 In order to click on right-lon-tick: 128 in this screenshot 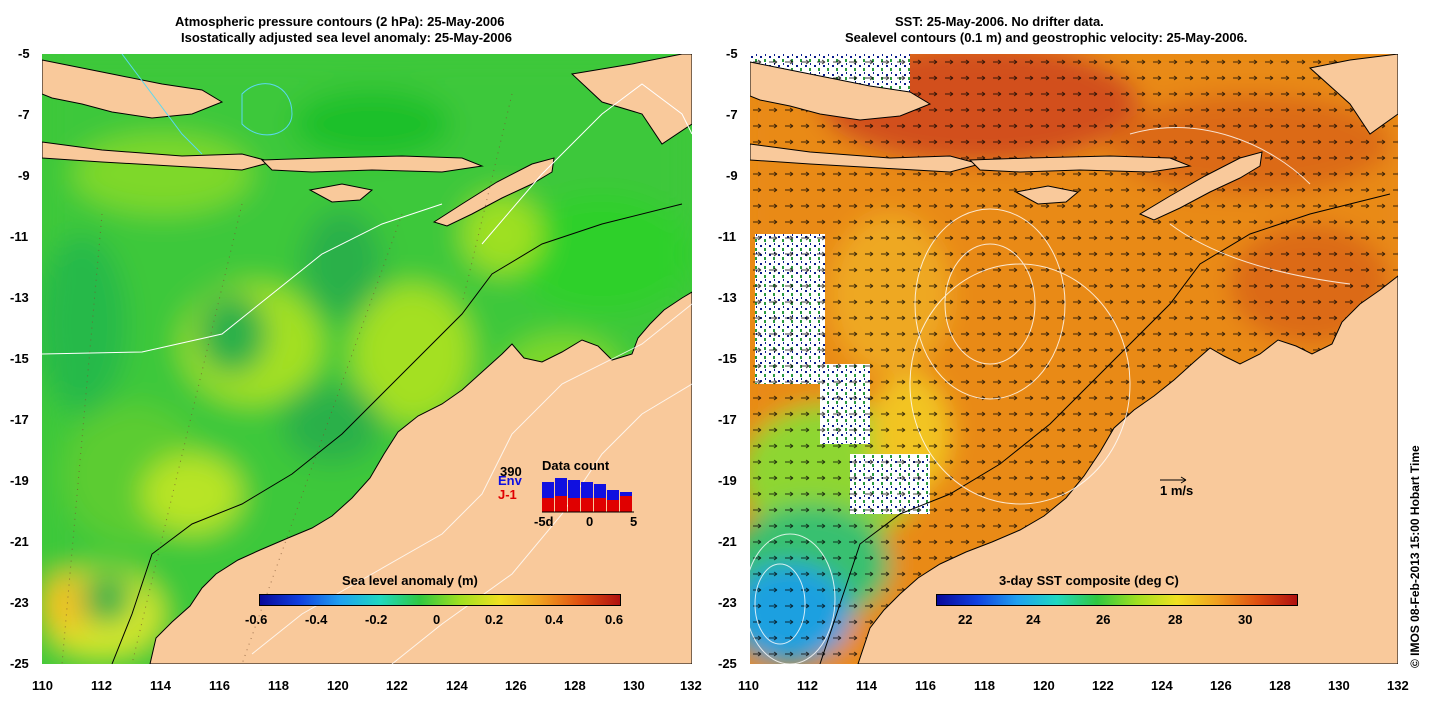, I will do `click(1280, 685)`.